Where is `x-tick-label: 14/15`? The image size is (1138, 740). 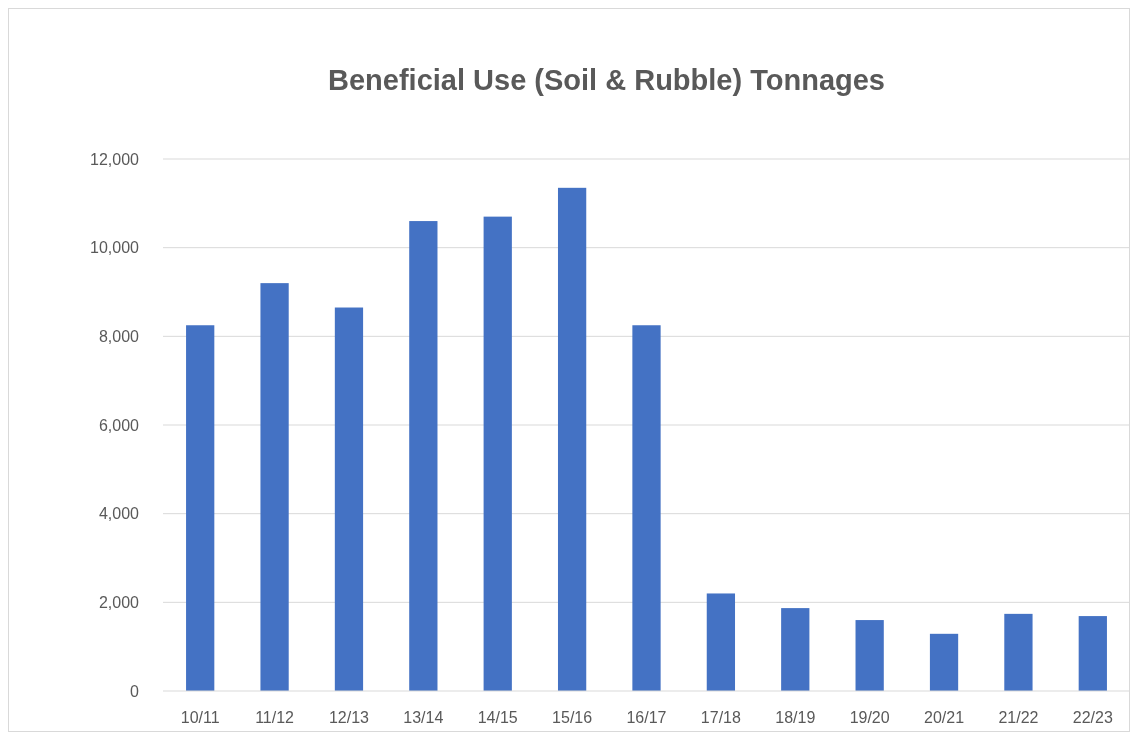 x-tick-label: 14/15 is located at coordinates (497, 717).